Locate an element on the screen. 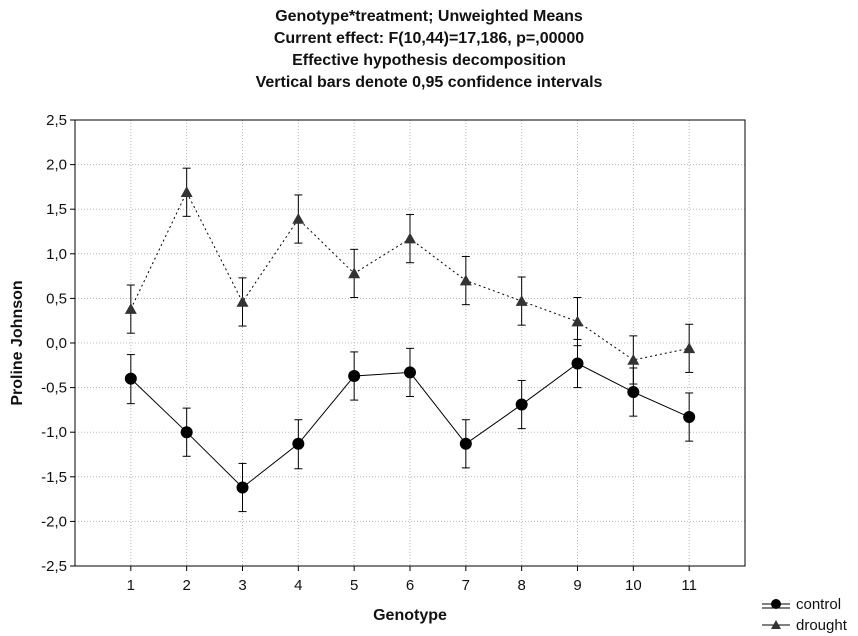 The height and width of the screenshot is (636, 858). x-tick-label: 8 is located at coordinates (521, 585).